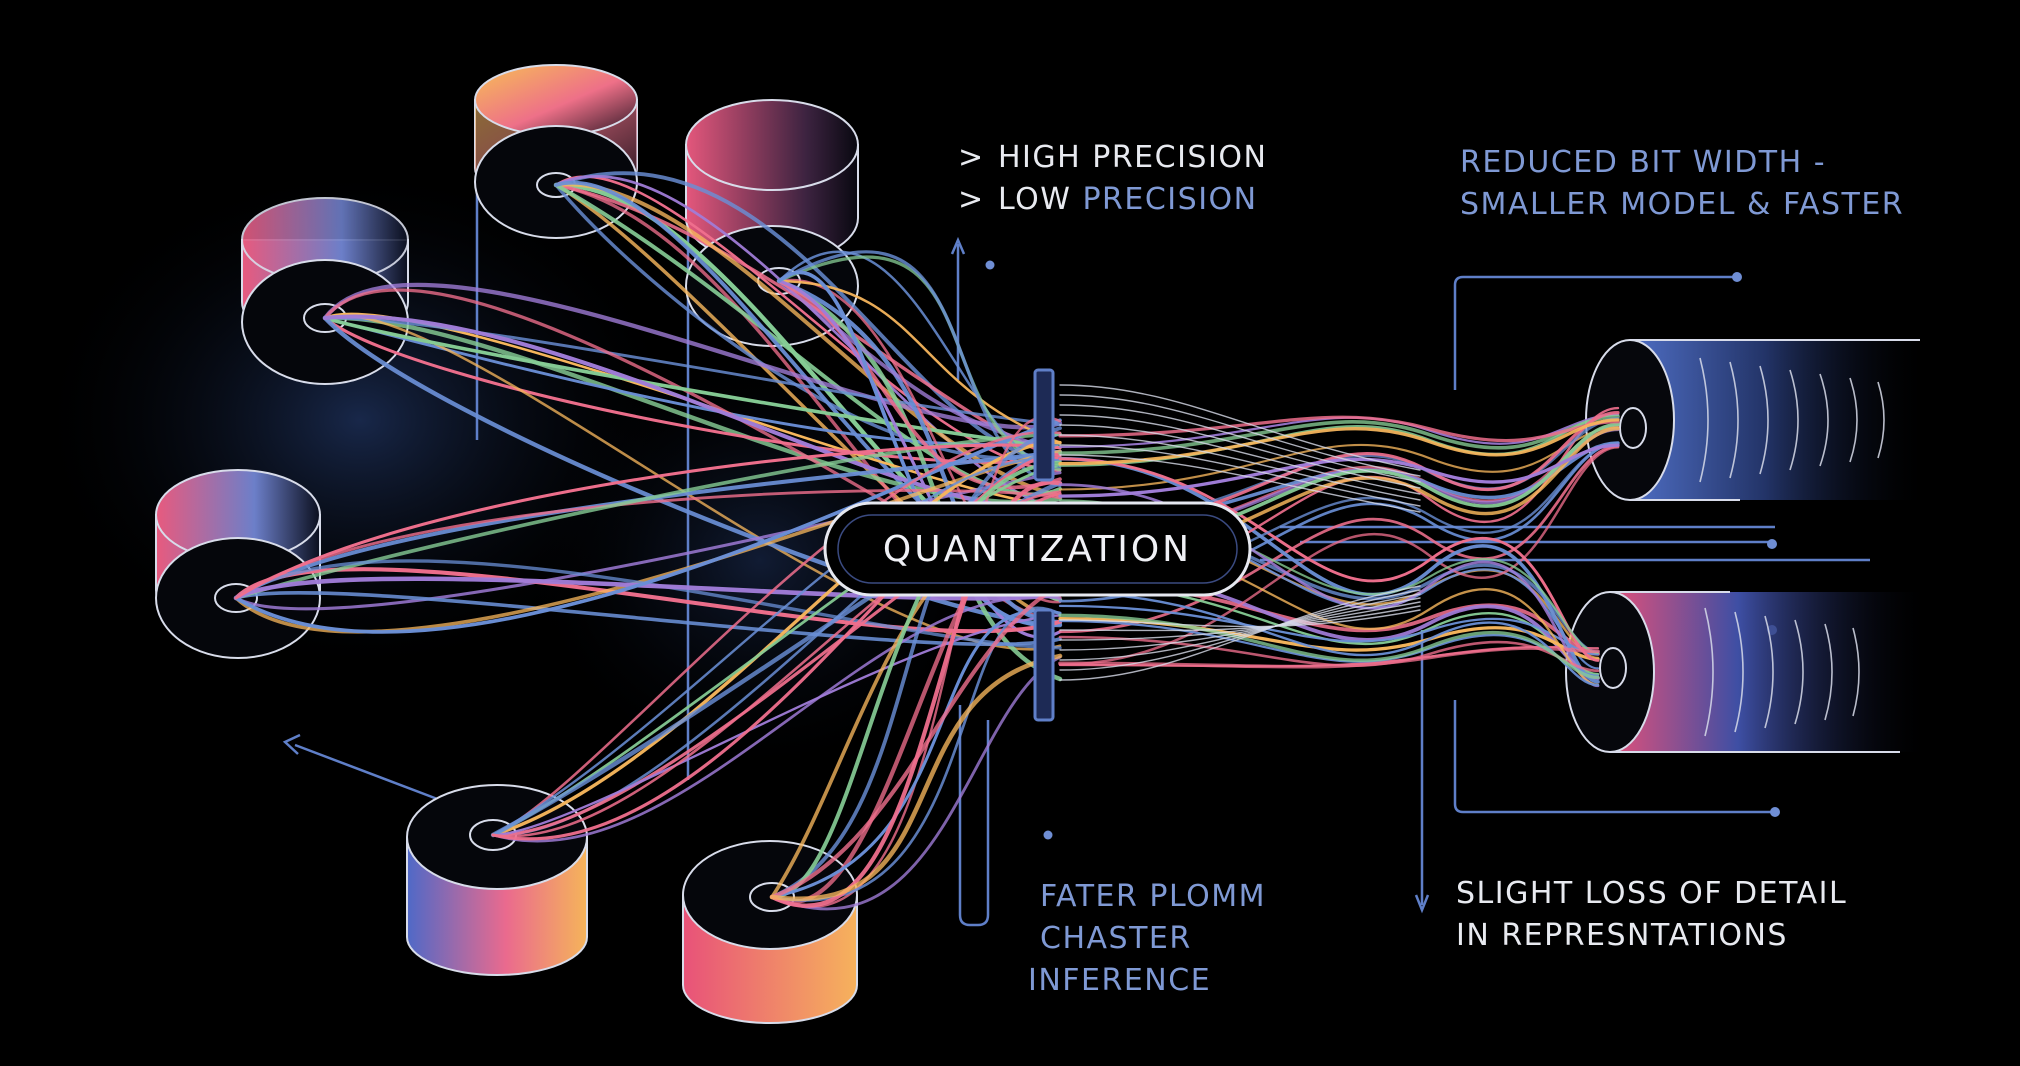  I want to click on legend-low-precision: > LOW PRECISION, so click(1112, 200).